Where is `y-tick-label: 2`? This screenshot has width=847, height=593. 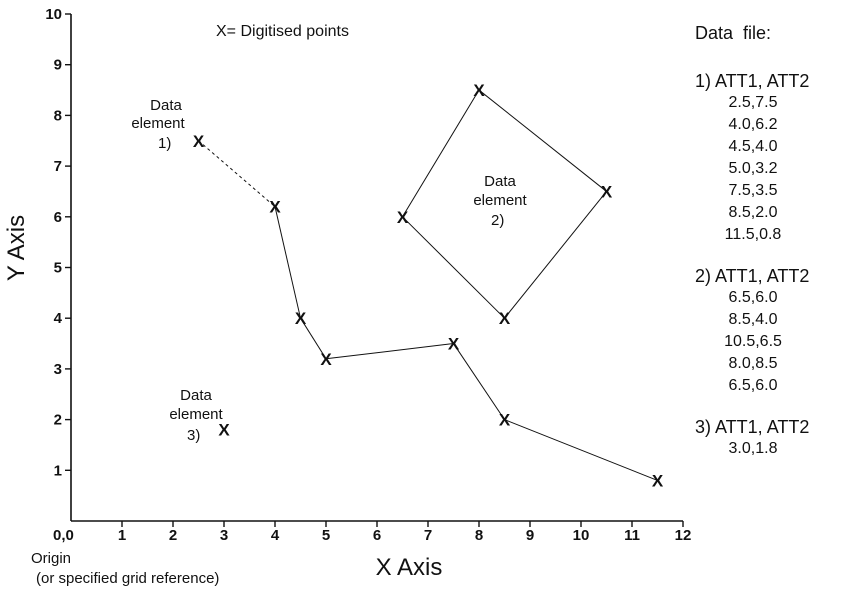
y-tick-label: 2 is located at coordinates (58, 420).